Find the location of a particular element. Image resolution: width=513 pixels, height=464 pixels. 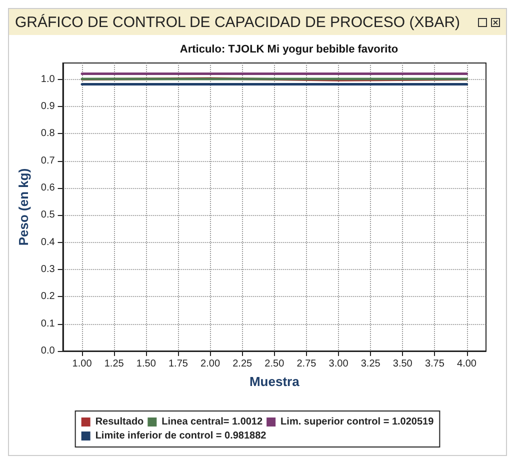

y-tick-label: 0.2 is located at coordinates (48, 296).